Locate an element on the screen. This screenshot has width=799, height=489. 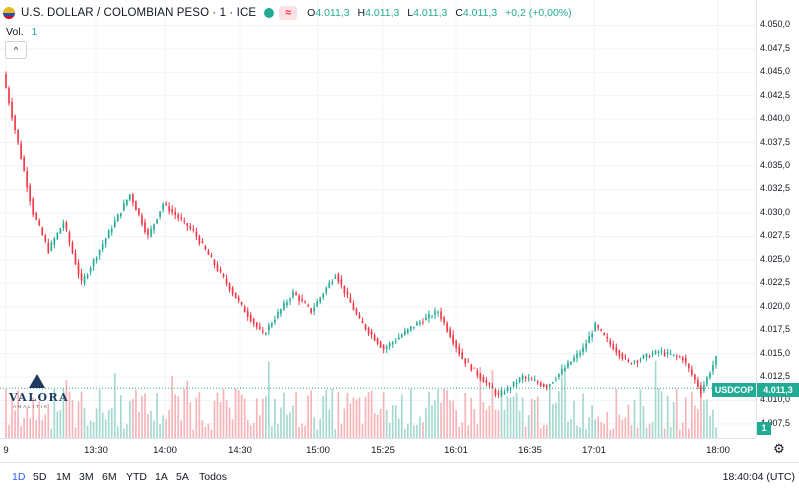
gear-icon: ⚙ is located at coordinates (779, 448).